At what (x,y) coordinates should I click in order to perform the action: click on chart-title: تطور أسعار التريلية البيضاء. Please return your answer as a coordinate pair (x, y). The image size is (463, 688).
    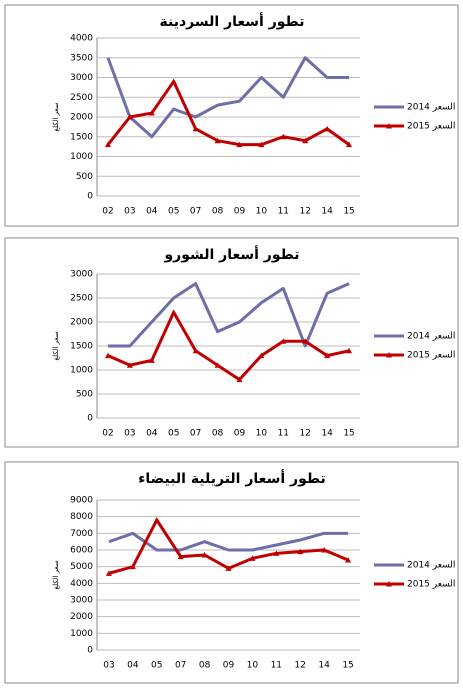
    Looking at the image, I should click on (232, 478).